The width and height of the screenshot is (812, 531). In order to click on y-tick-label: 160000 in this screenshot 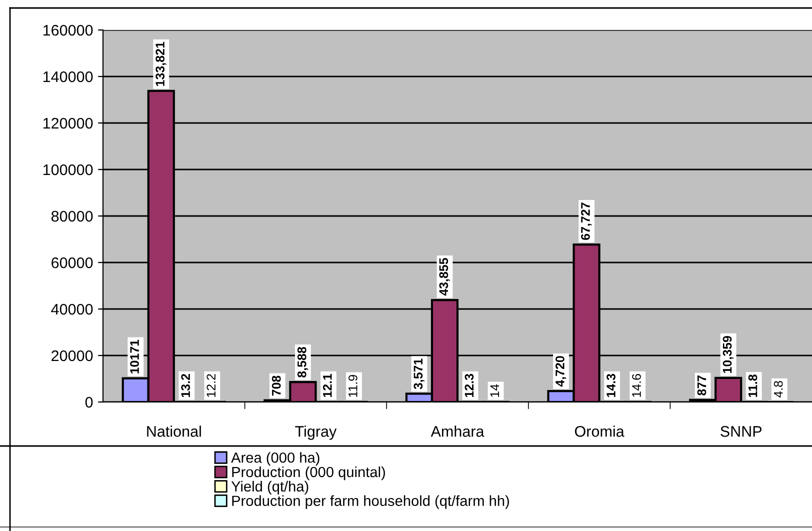, I will do `click(68, 30)`.